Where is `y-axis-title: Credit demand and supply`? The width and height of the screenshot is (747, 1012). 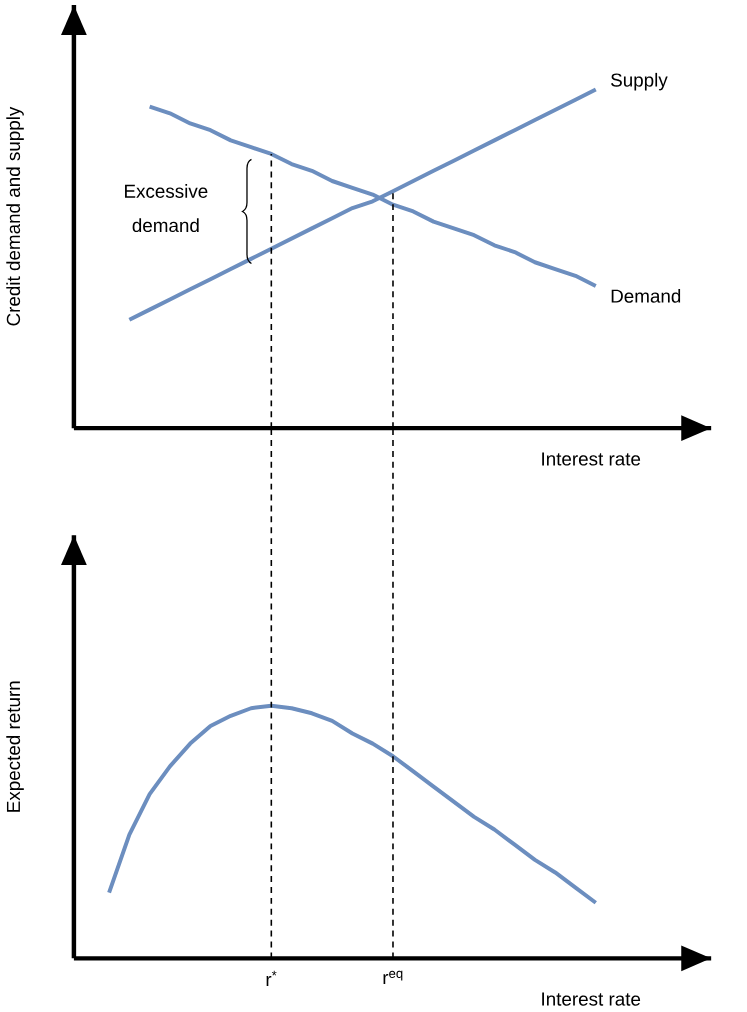 y-axis-title: Credit demand and supply is located at coordinates (15, 216).